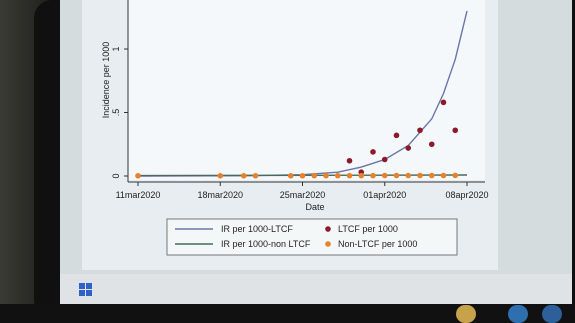  Describe the element at coordinates (220, 195) in the screenshot. I see `x-tick-label: 18mar2020` at that location.